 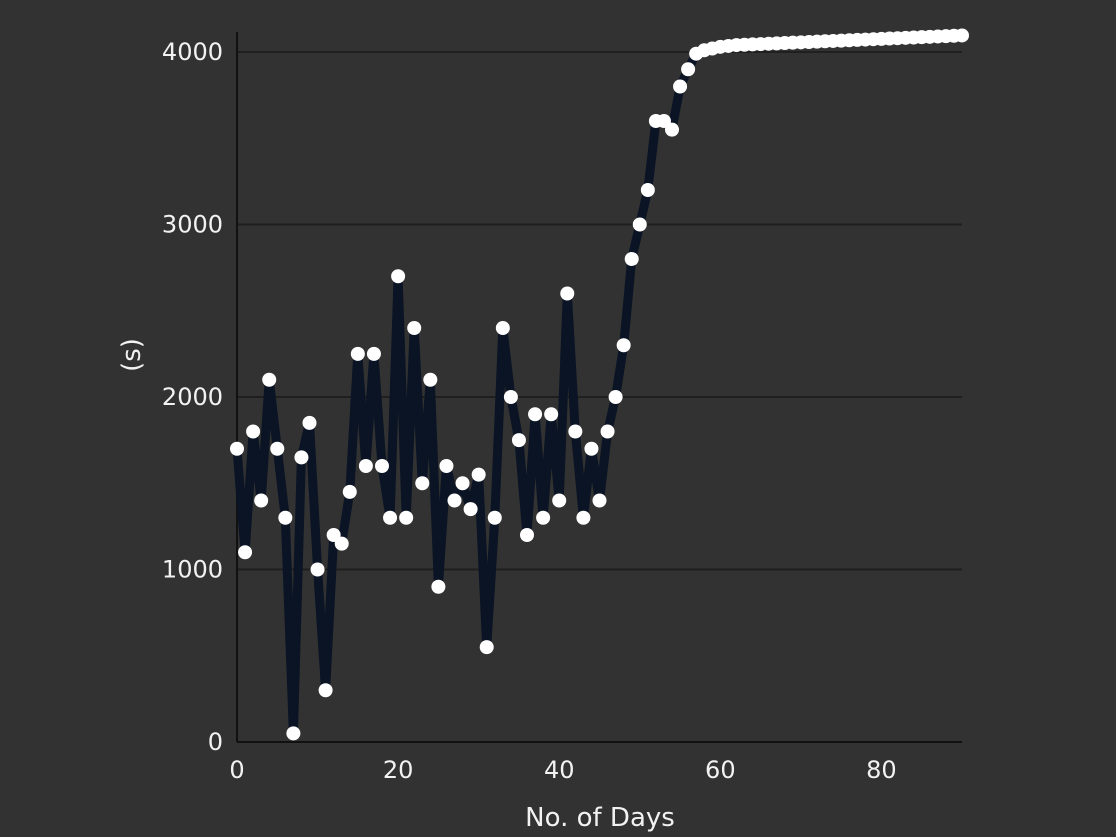 I want to click on y-tick-label: 4000, so click(x=192, y=52).